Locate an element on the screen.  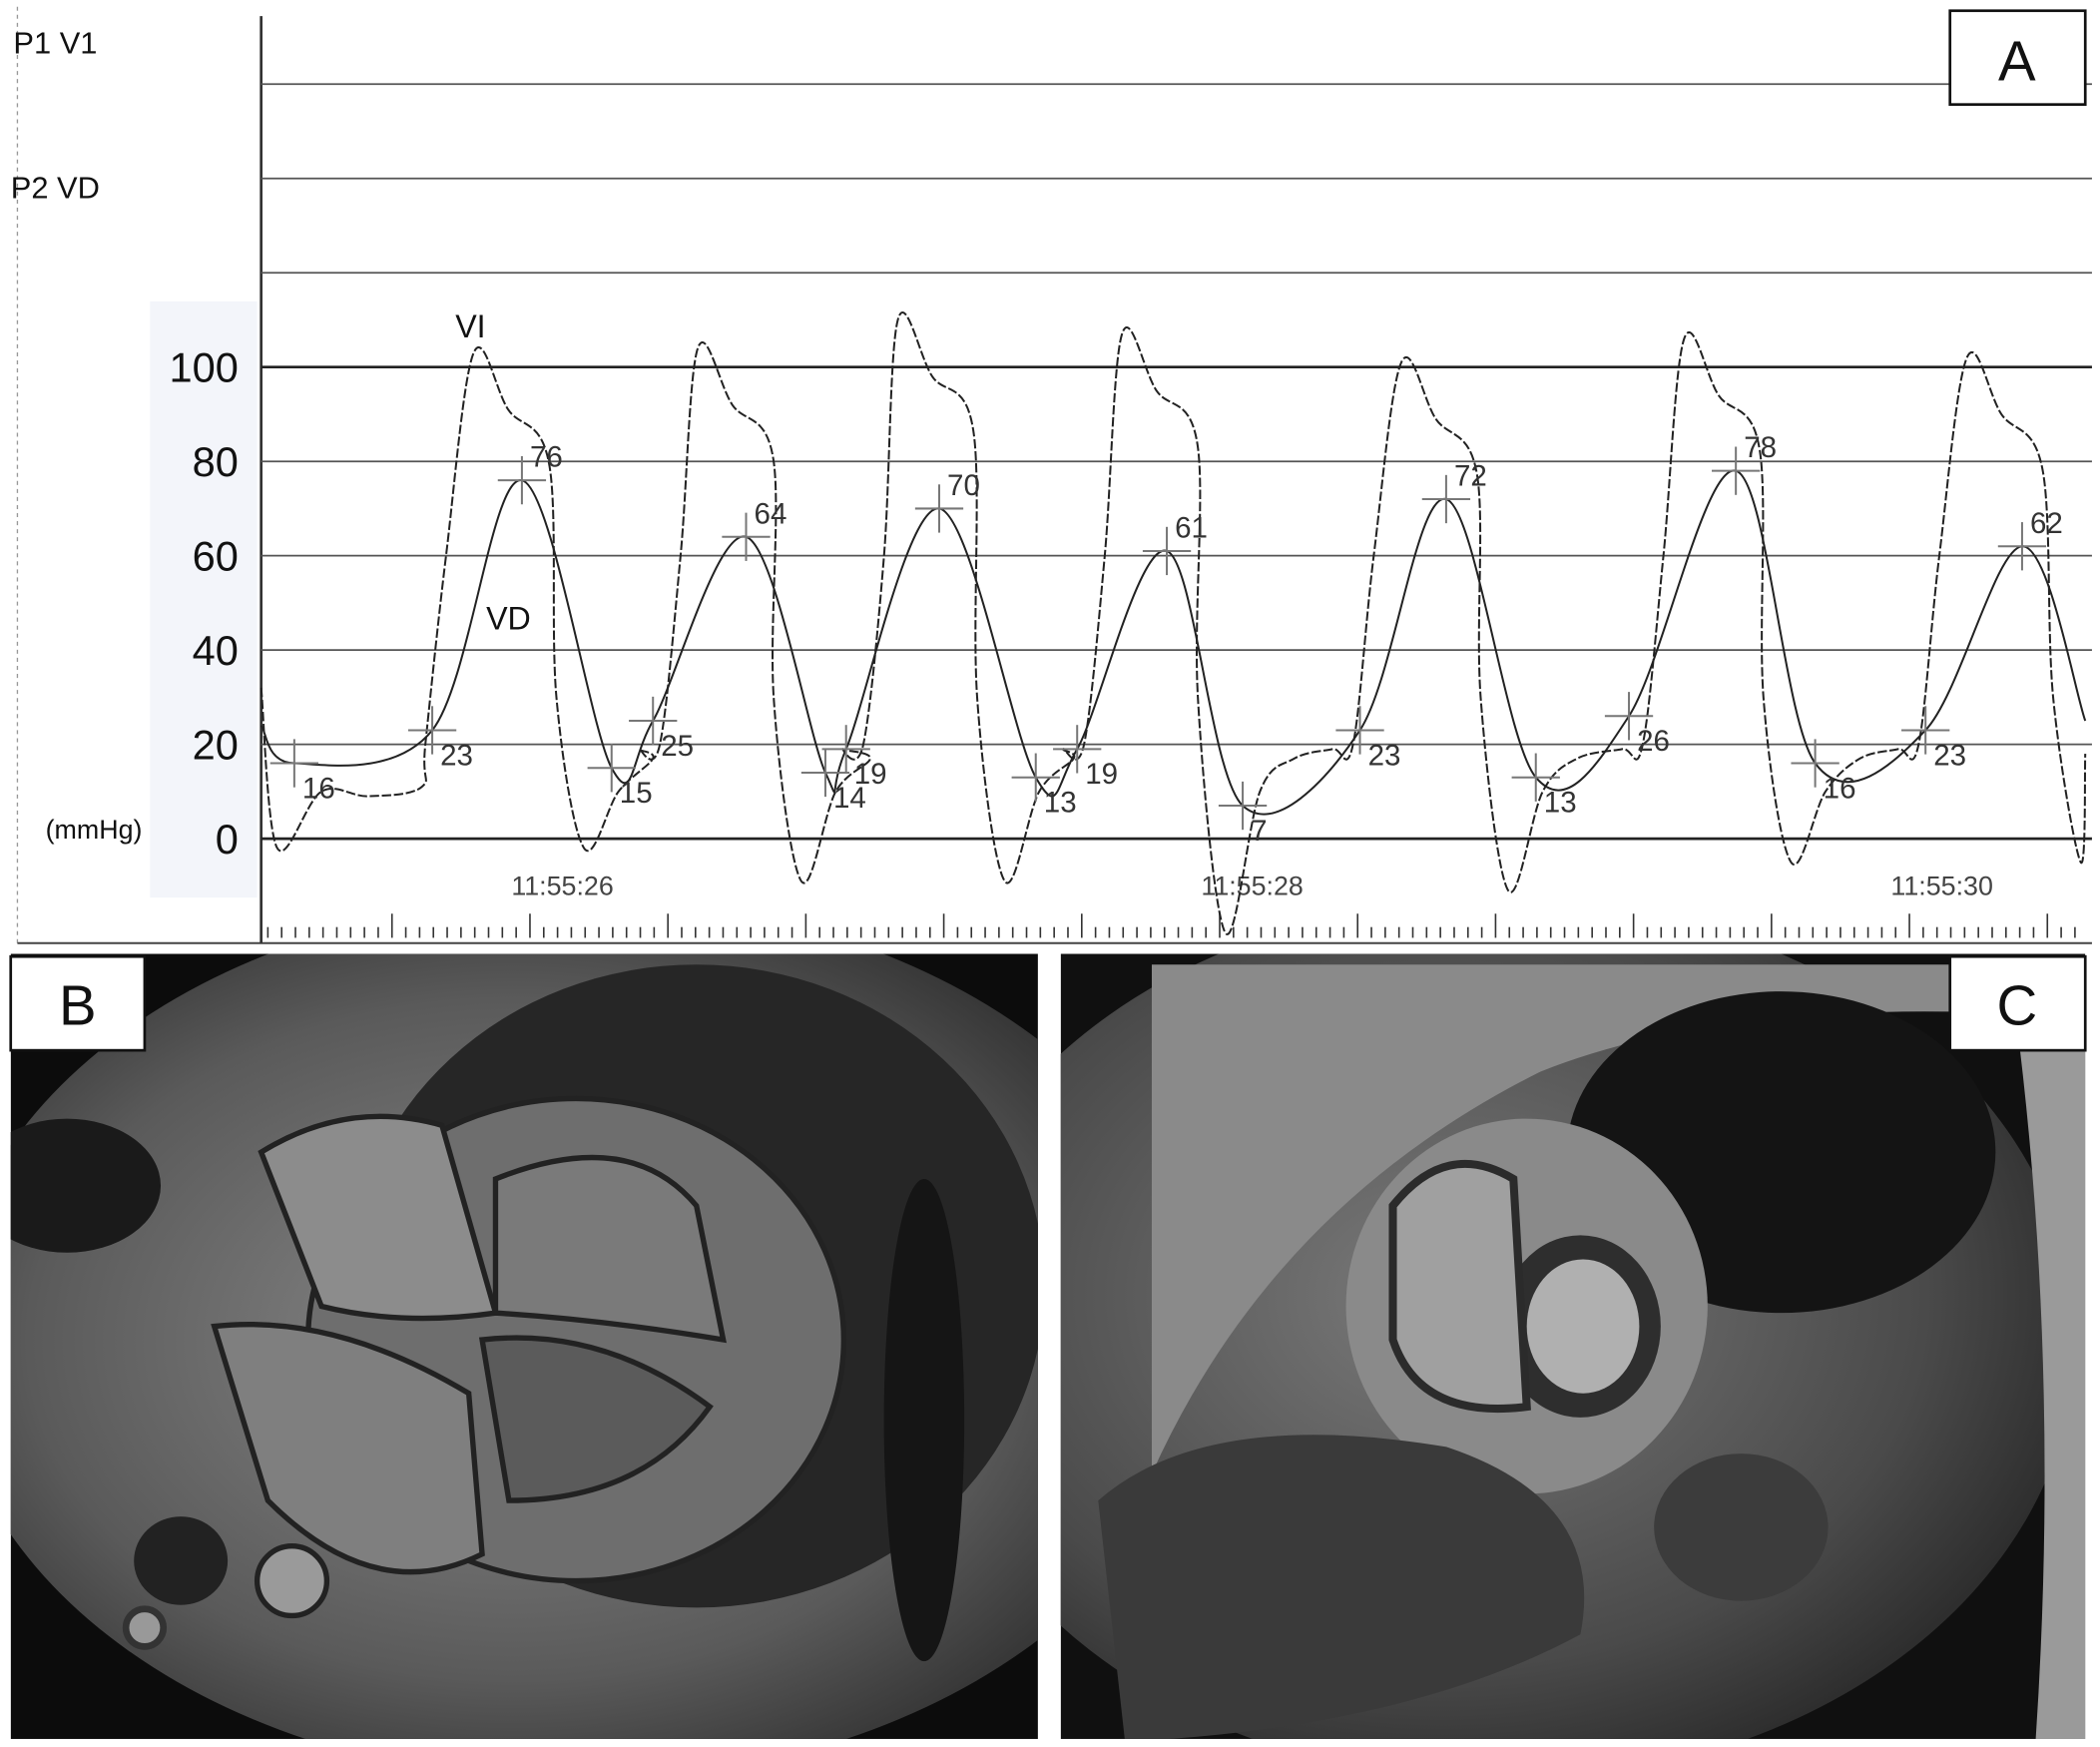
panel-label-b: B is located at coordinates (78, 1006).